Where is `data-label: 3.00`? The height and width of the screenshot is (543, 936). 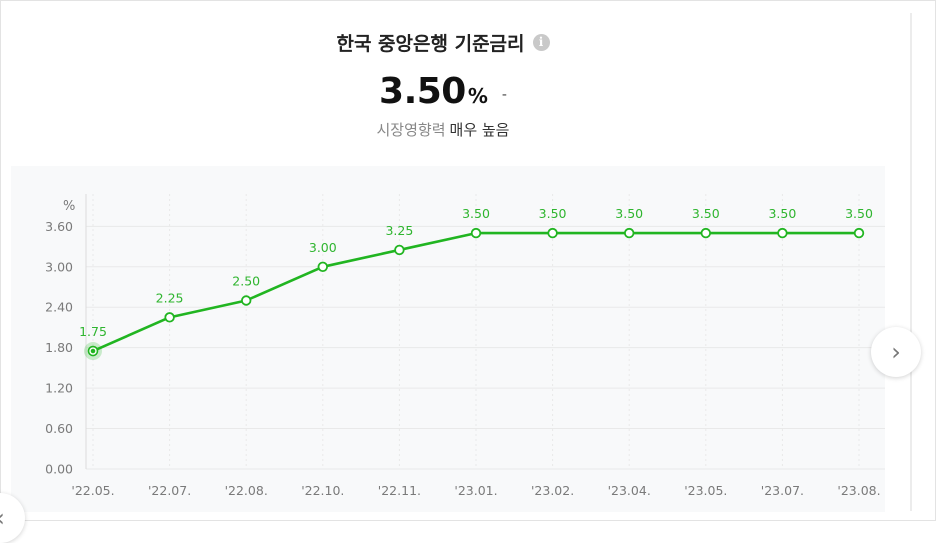
data-label: 3.00 is located at coordinates (323, 247).